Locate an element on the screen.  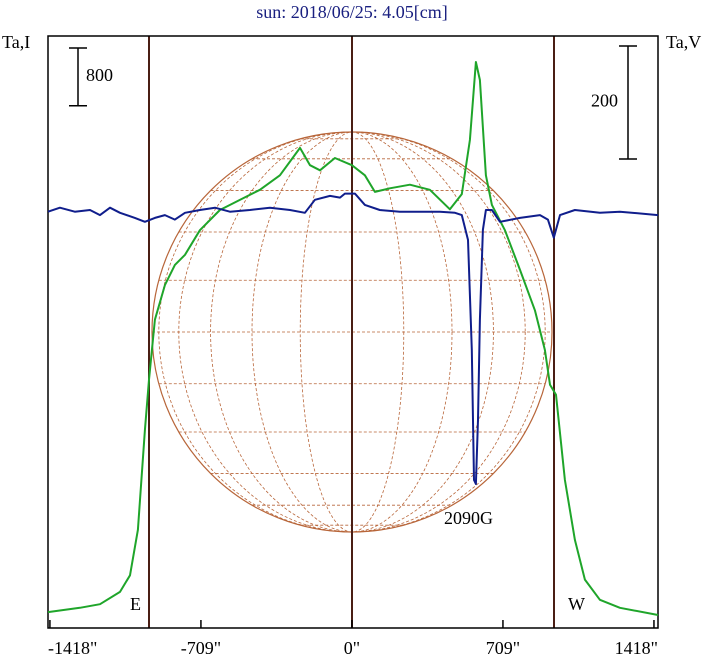
x-tick-label: 1418" is located at coordinates (636, 648).